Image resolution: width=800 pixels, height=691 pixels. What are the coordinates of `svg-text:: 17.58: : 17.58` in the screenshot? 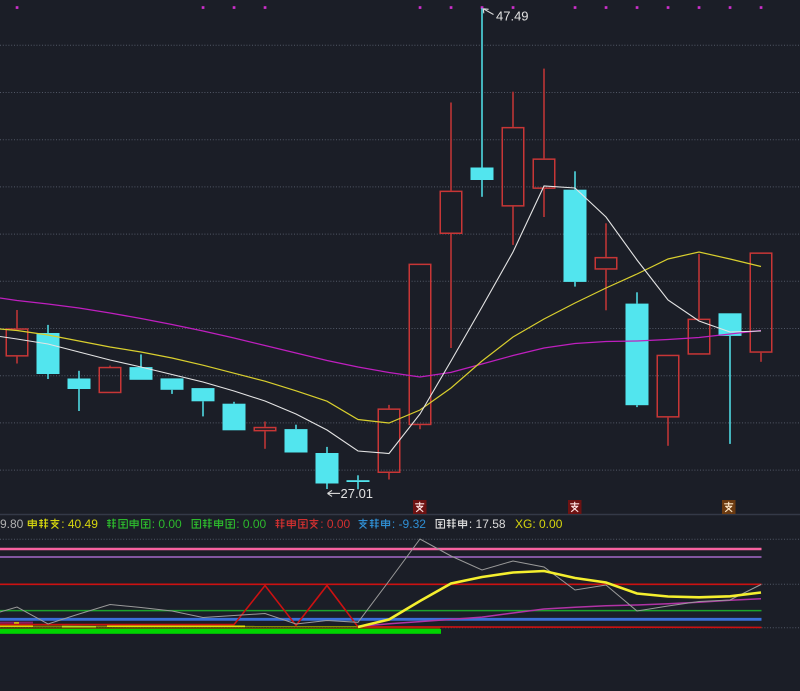 It's located at (487, 524).